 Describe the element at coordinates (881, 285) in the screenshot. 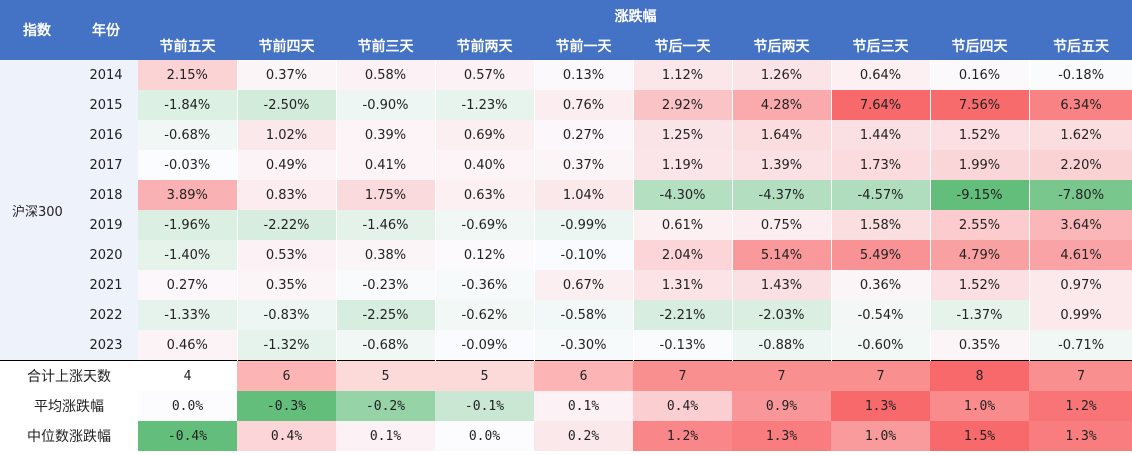

I see `return-cell: 0.36%` at that location.